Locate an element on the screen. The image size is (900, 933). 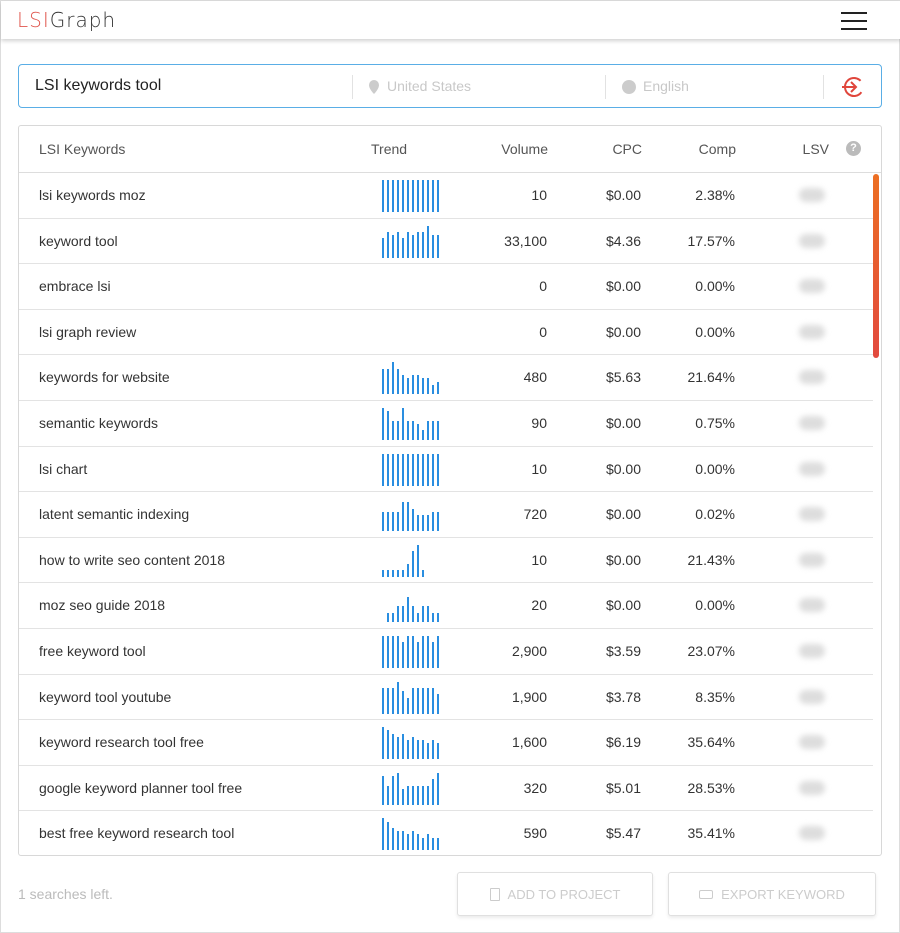
cpc: $5.63 is located at coordinates (623, 377).